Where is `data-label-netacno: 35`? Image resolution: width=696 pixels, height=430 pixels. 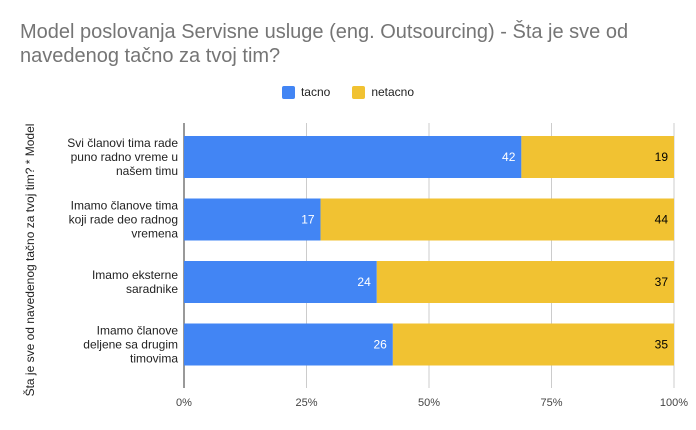 data-label-netacno: 35 is located at coordinates (662, 345).